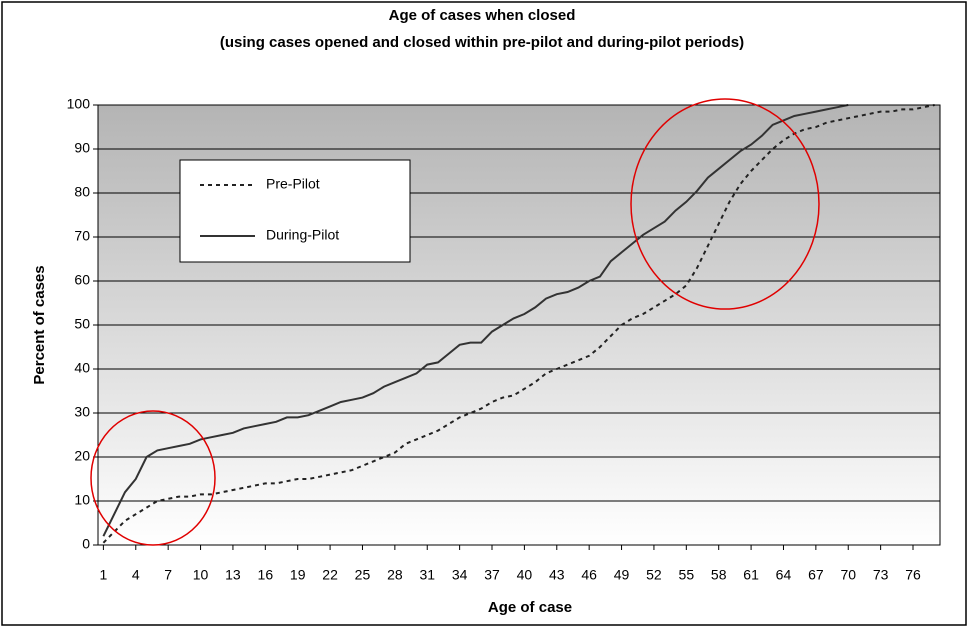 The image size is (969, 628). What do you see at coordinates (719, 575) in the screenshot?
I see `x-tick-label: 58` at bounding box center [719, 575].